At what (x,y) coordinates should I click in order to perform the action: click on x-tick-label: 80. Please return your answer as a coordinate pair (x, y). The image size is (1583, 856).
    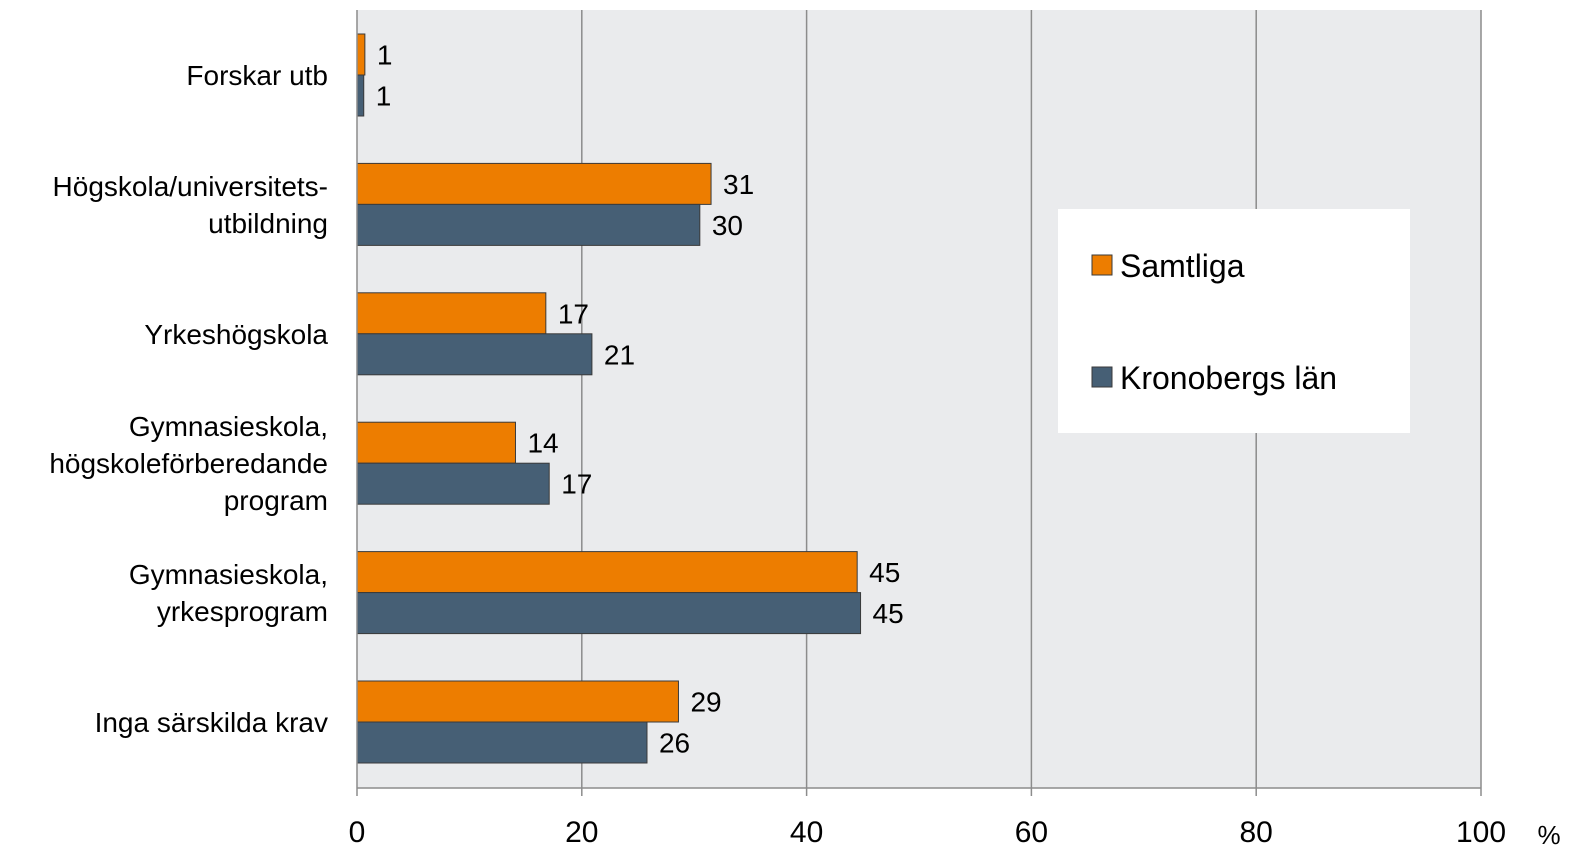
    Looking at the image, I should click on (1256, 832).